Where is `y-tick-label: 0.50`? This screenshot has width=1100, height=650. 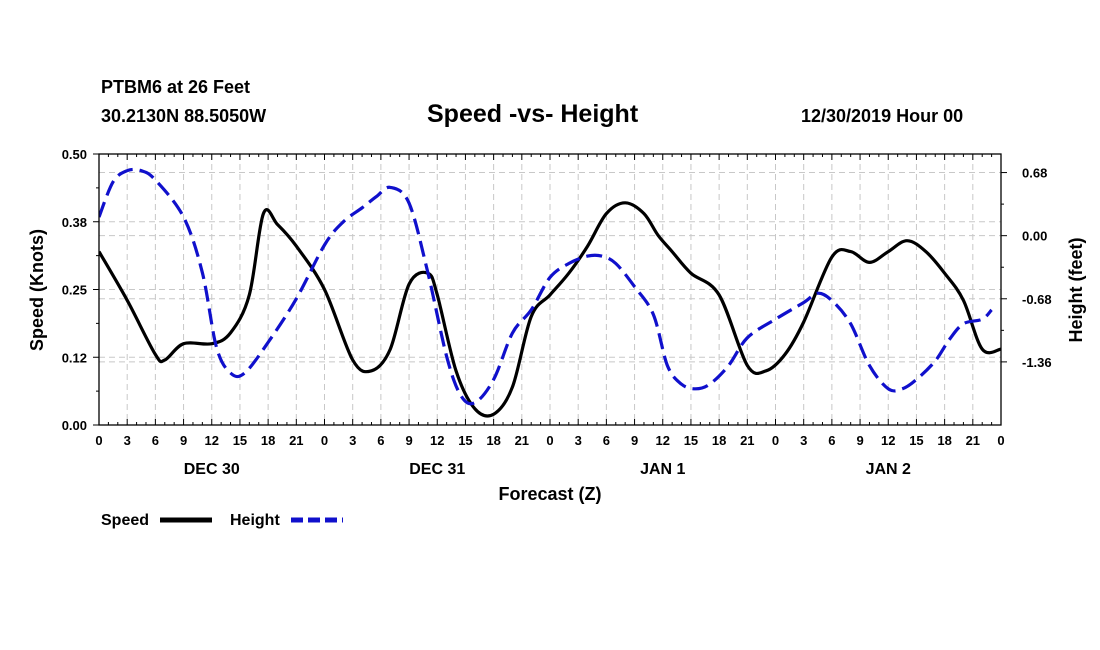 y-tick-label: 0.50 is located at coordinates (74, 154).